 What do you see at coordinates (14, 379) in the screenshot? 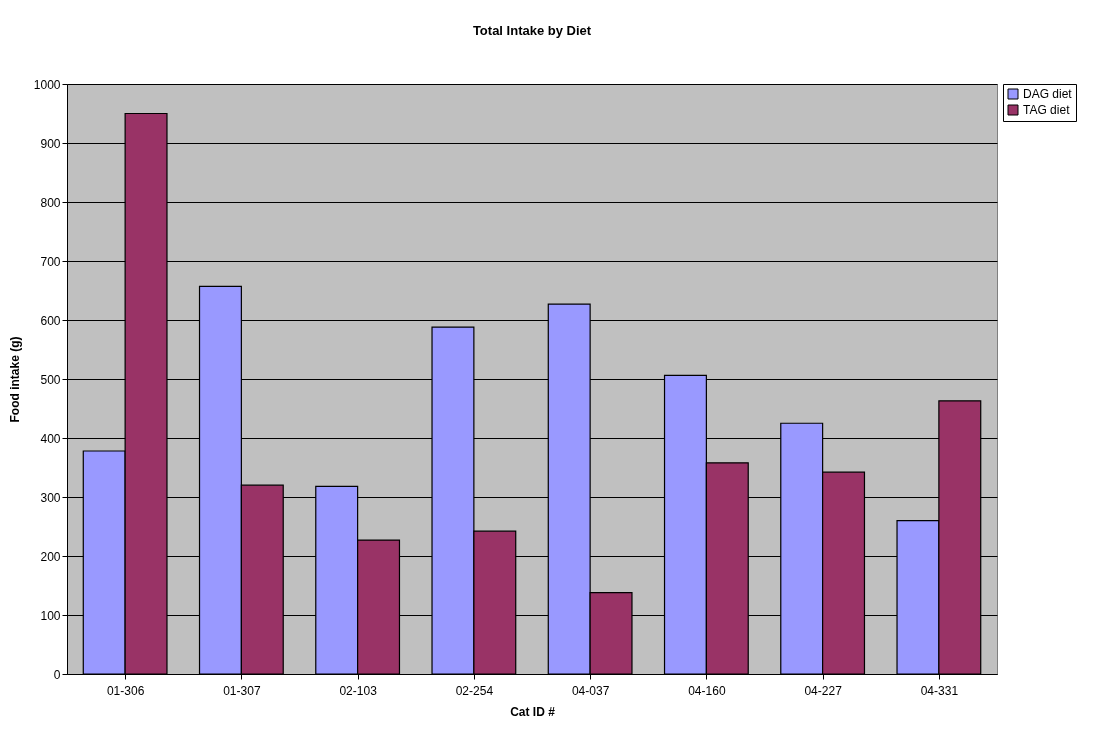
I see `y-axis-title: Food intake (g)` at bounding box center [14, 379].